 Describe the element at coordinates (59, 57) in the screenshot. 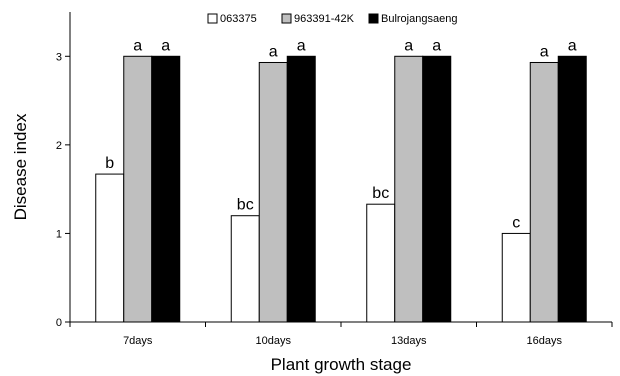

I see `y-tick-label: 3` at that location.